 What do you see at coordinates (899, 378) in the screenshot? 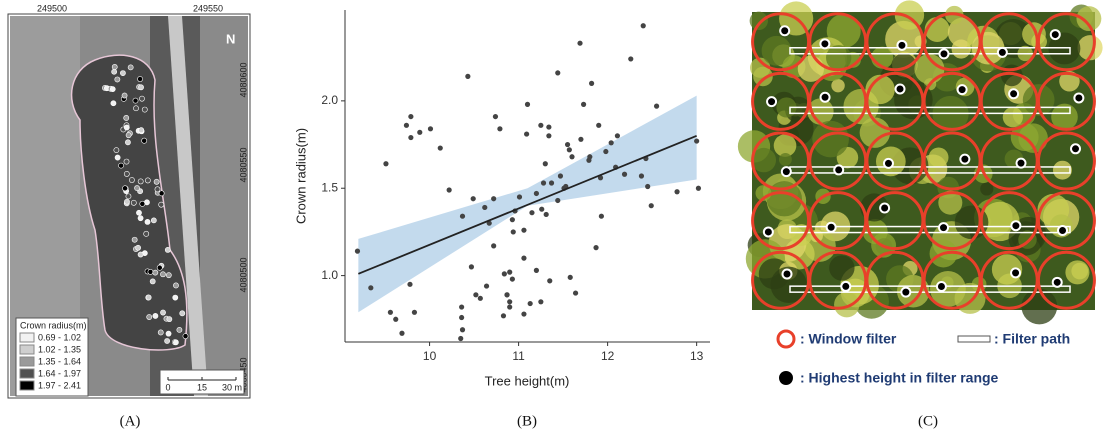
I see `legend-label: : Highest height in filter range` at bounding box center [899, 378].